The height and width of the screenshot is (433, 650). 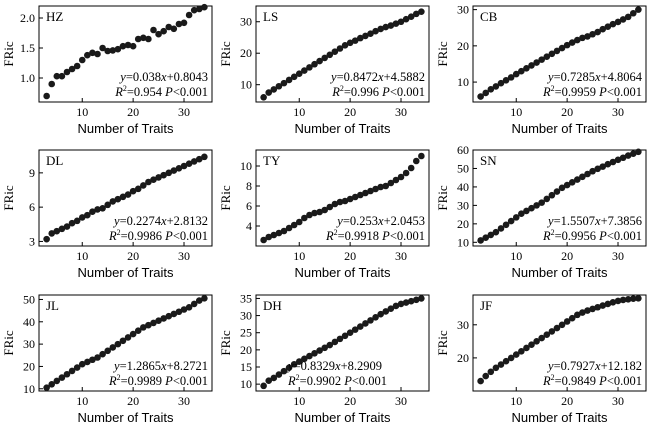 What do you see at coordinates (486, 305) in the screenshot?
I see `panel-label: JF` at bounding box center [486, 305].